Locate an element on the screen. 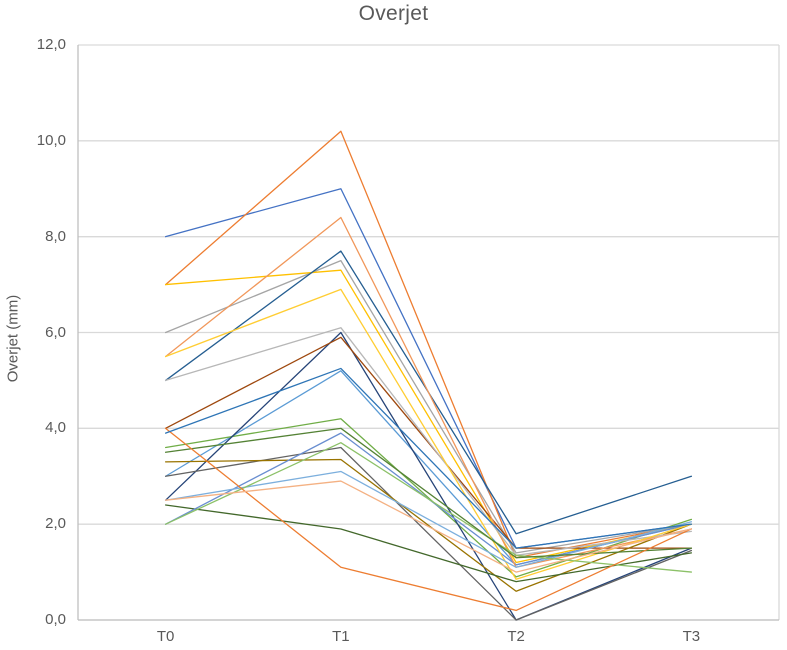 This screenshot has width=787, height=650. y-tick-label: 6,0 is located at coordinates (55, 332).